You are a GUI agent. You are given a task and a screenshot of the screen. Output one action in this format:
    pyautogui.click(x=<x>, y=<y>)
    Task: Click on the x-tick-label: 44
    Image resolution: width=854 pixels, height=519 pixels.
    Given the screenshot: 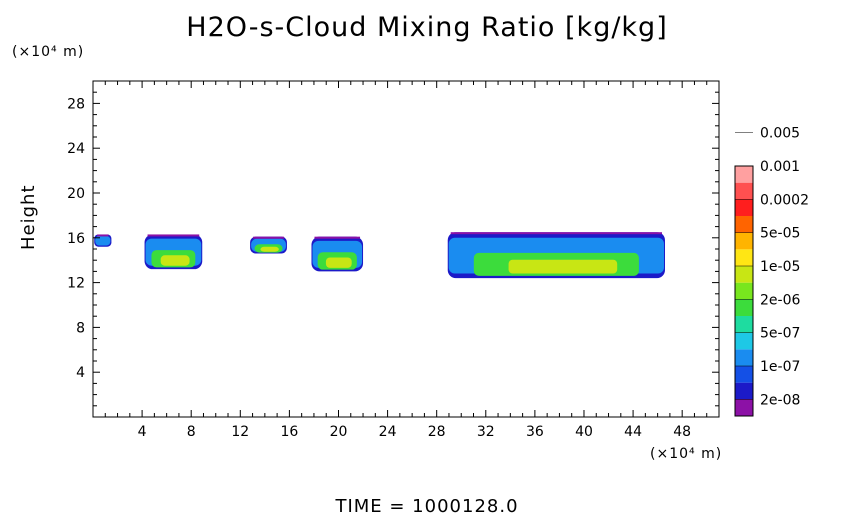 What is the action you would take?
    pyautogui.click(x=633, y=432)
    